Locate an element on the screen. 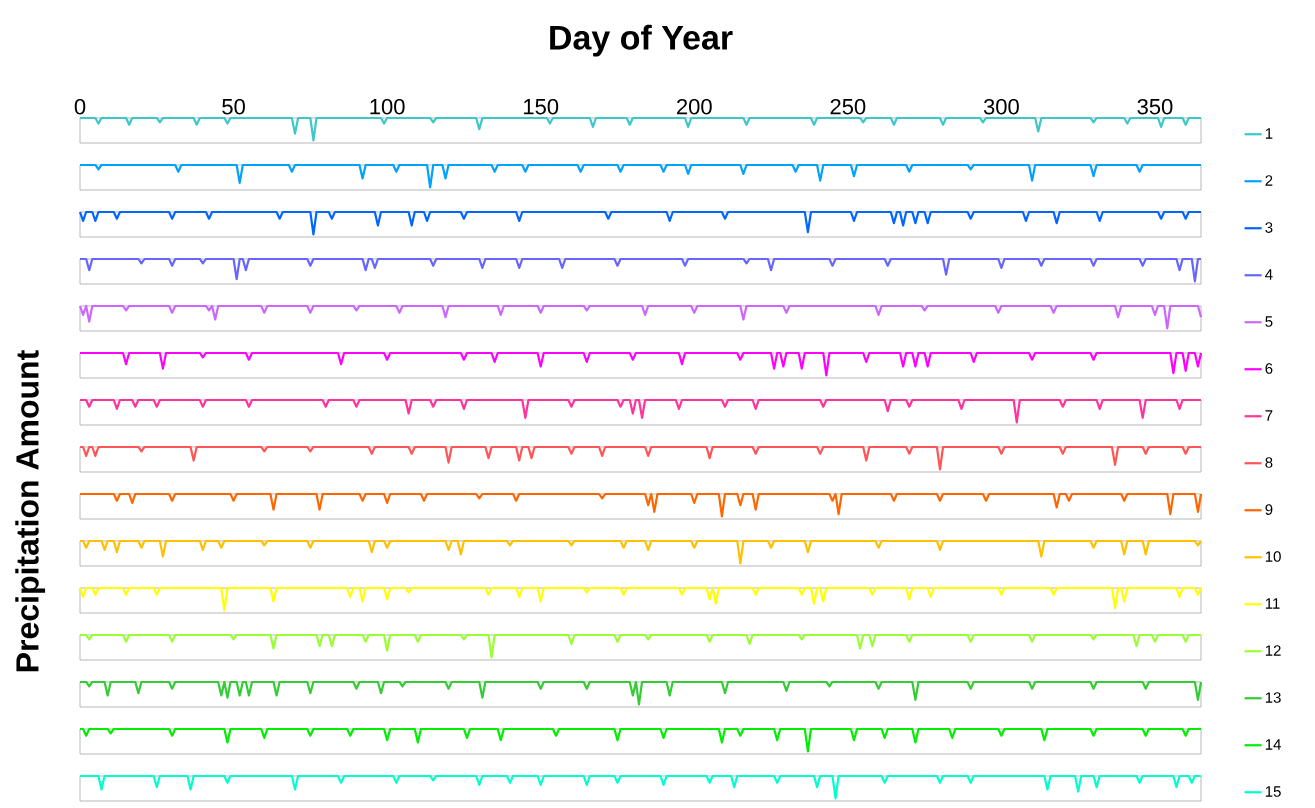 The height and width of the screenshot is (808, 1315). y-axis-title: Precipitation Amount is located at coordinates (30, 511).